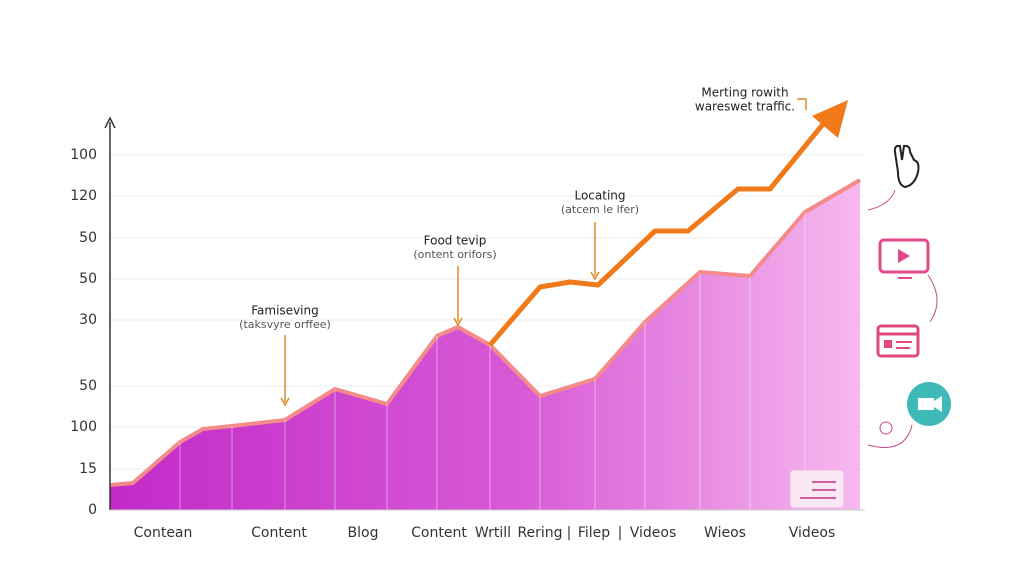 This screenshot has width=1024, height=576. What do you see at coordinates (659, 231) in the screenshot?
I see `growth-line` at bounding box center [659, 231].